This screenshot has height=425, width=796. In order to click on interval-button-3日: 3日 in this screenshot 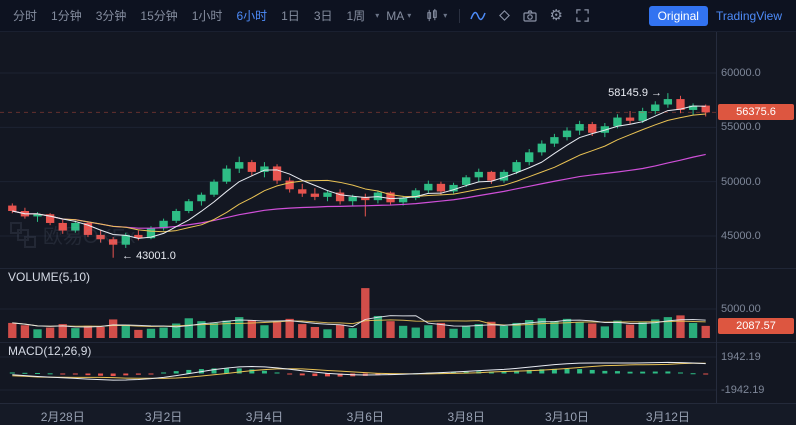, I will do `click(323, 16)`.